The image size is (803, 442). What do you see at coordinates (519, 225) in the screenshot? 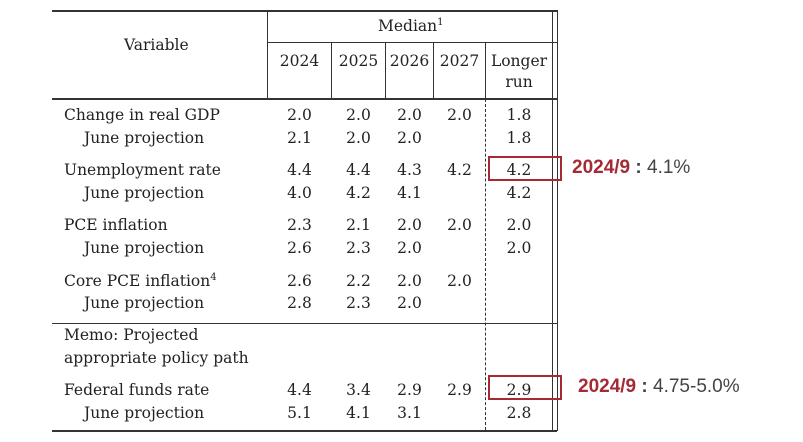
I see `cell-row4-longer-run: 2.0` at bounding box center [519, 225].